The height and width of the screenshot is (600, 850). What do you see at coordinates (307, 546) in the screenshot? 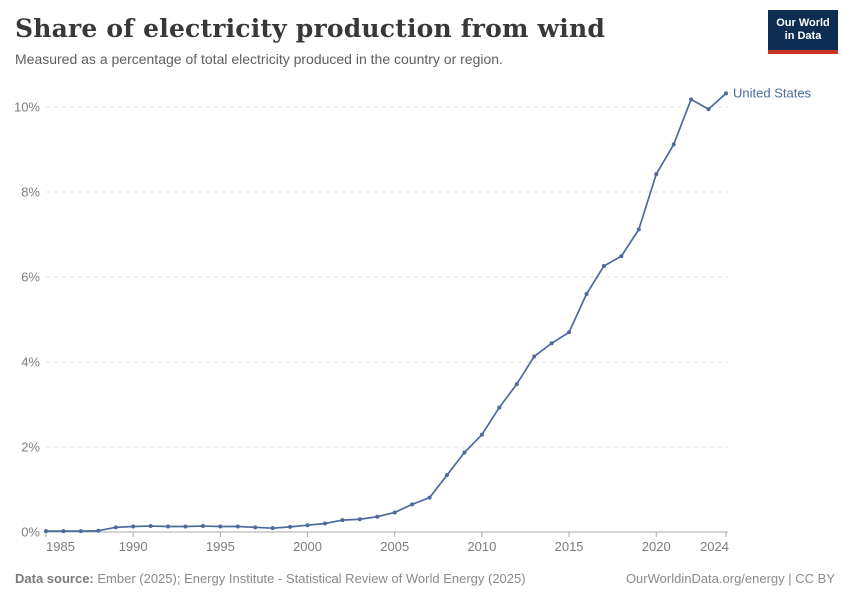
I see `x-axis-label: 2000` at bounding box center [307, 546].